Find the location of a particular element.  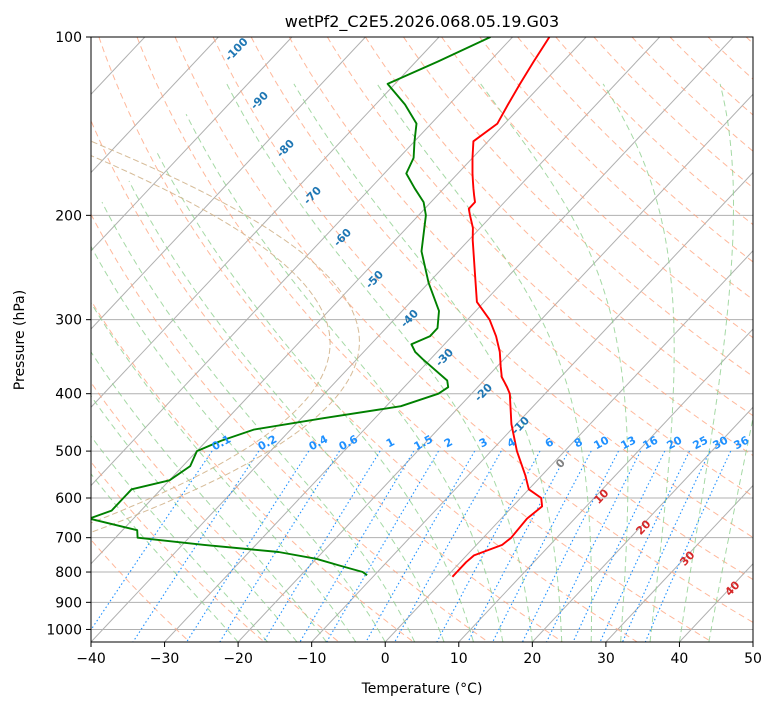

y-tick-label: 600 is located at coordinates (68, 499).